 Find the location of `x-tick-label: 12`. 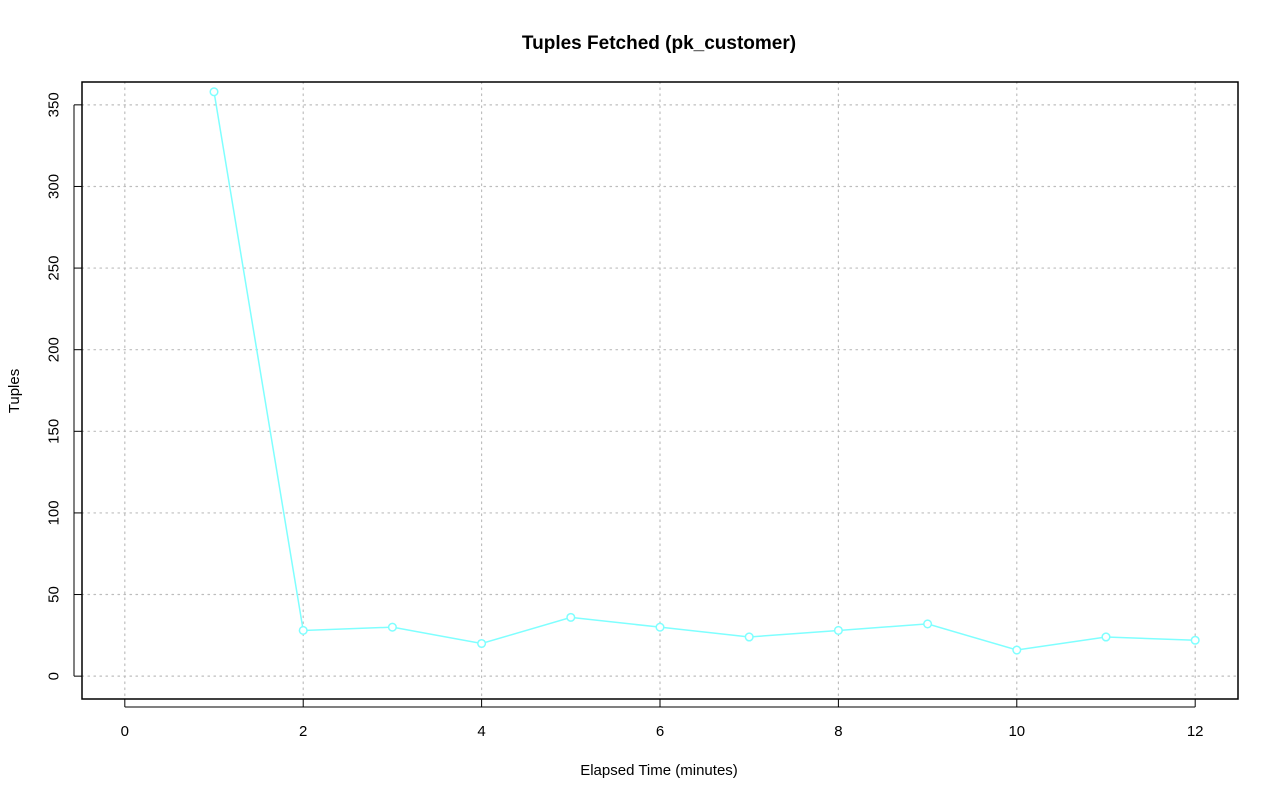

x-tick-label: 12 is located at coordinates (1195, 731).